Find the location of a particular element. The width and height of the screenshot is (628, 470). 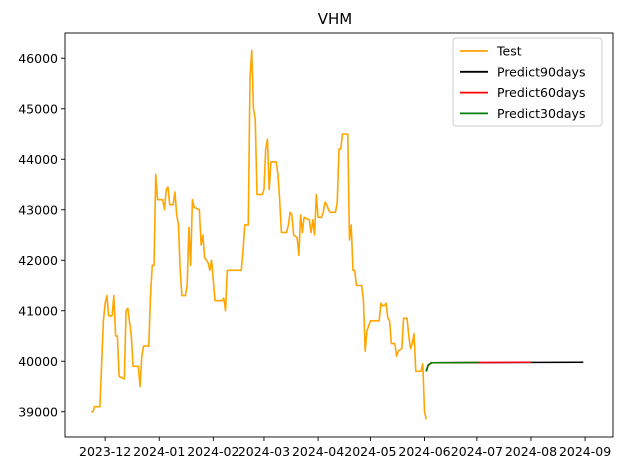

legend-label: Predict30days is located at coordinates (541, 113).